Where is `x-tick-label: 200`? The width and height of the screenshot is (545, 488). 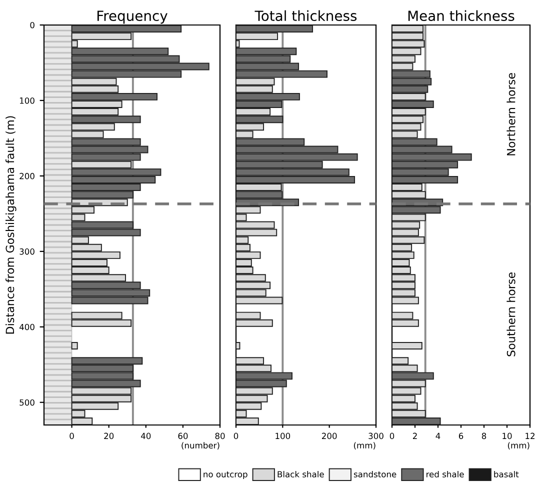
x-tick-label: 200 is located at coordinates (329, 436).